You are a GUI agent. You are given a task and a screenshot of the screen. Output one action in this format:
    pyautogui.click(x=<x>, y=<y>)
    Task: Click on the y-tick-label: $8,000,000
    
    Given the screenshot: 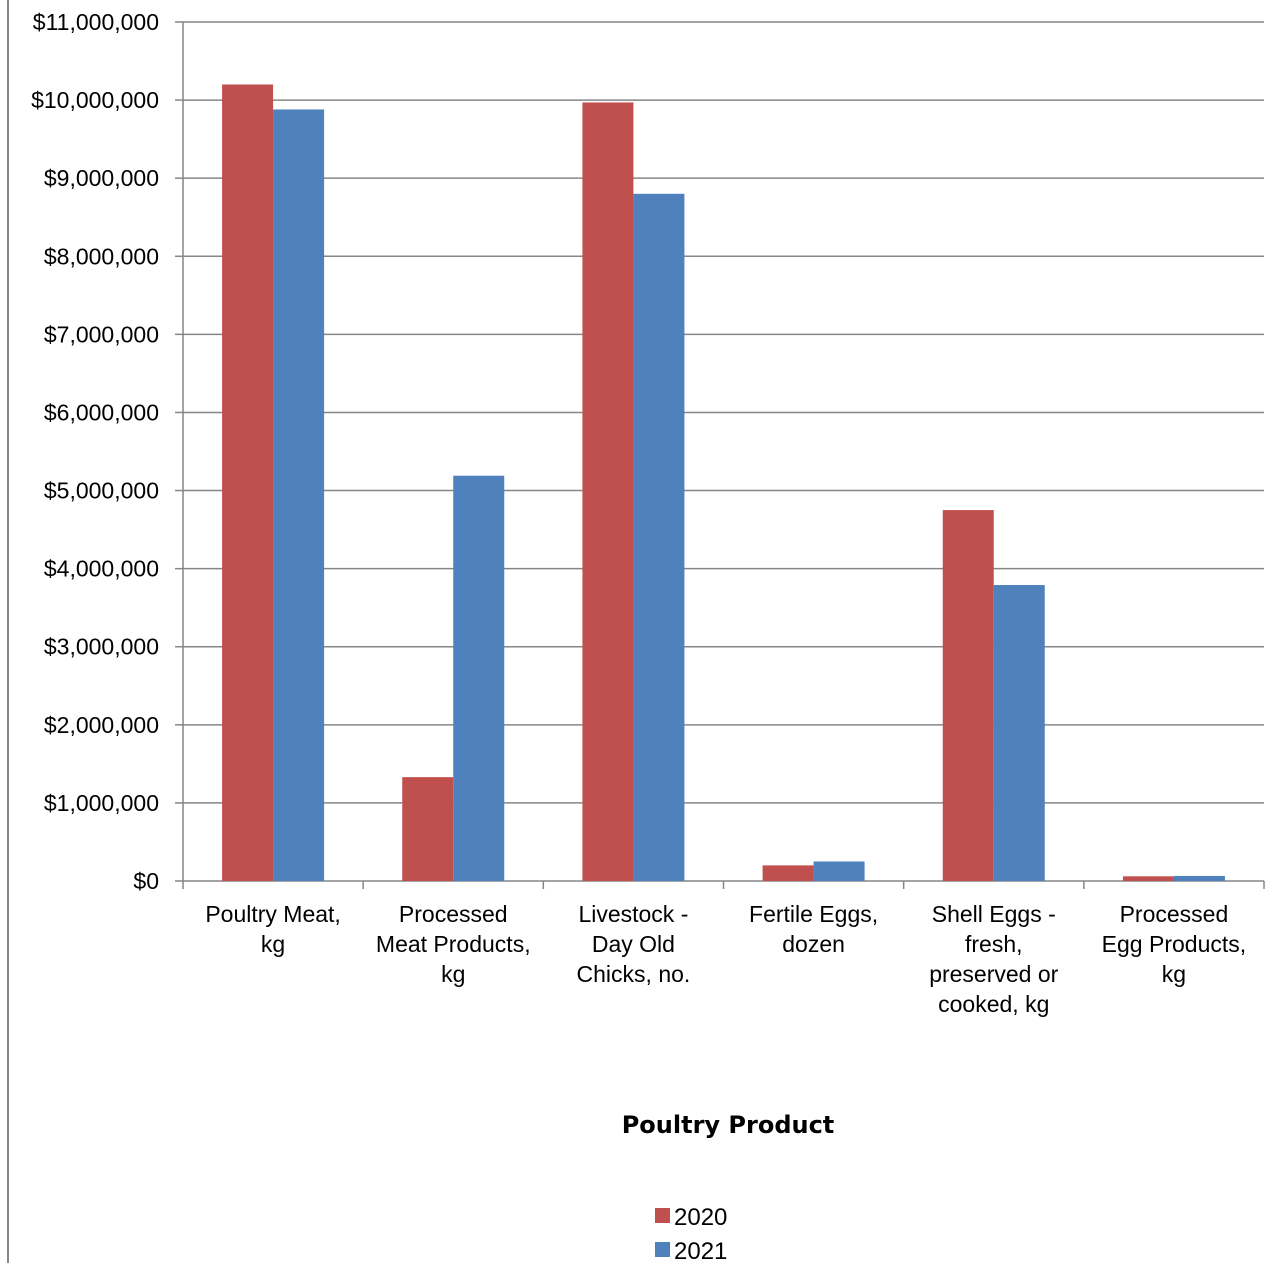 What is the action you would take?
    pyautogui.click(x=101, y=256)
    